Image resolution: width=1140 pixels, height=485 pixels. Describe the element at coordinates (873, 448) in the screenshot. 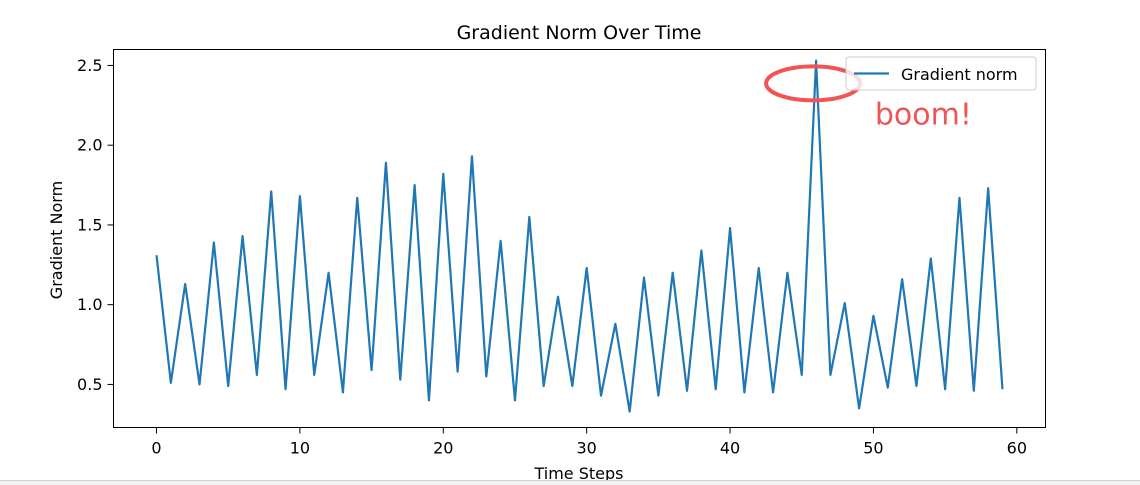

I see `x-tick-label: 50` at that location.